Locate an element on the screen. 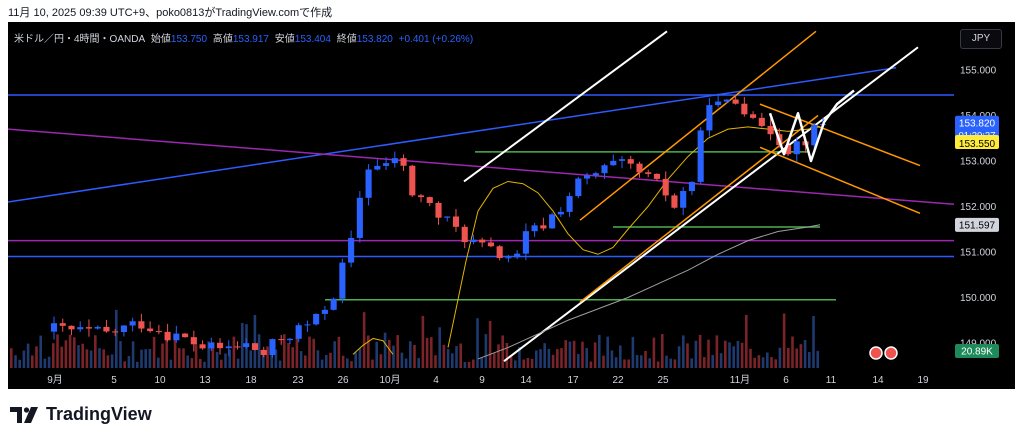 The width and height of the screenshot is (1024, 441). trend-line-orange-upper is located at coordinates (698, 125).